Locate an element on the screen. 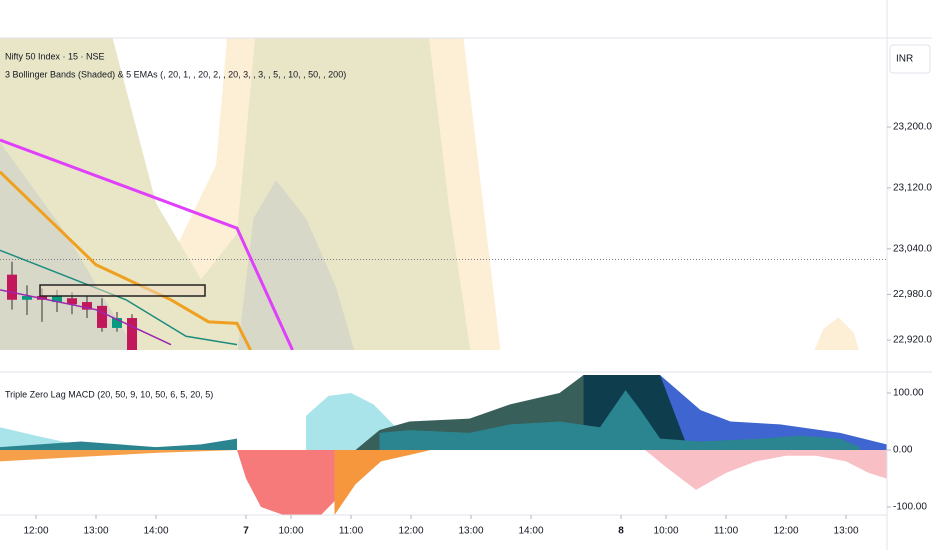 The width and height of the screenshot is (932, 550). y-tick-label: 22,980.00 is located at coordinates (912, 294).